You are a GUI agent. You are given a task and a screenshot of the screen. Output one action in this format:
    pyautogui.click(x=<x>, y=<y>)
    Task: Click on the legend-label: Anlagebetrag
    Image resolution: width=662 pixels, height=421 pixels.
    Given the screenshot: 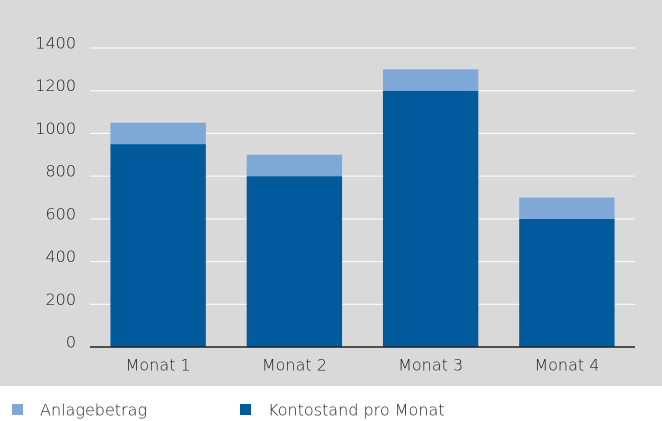 What is the action you would take?
    pyautogui.click(x=93, y=410)
    